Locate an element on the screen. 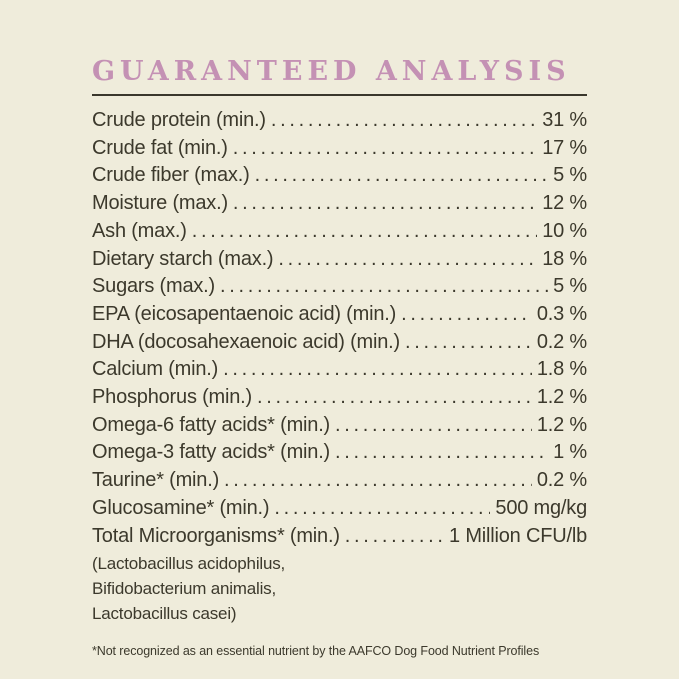 The image size is (679, 679). table-row: Taurine* (min.) 0.2 % is located at coordinates (339, 481).